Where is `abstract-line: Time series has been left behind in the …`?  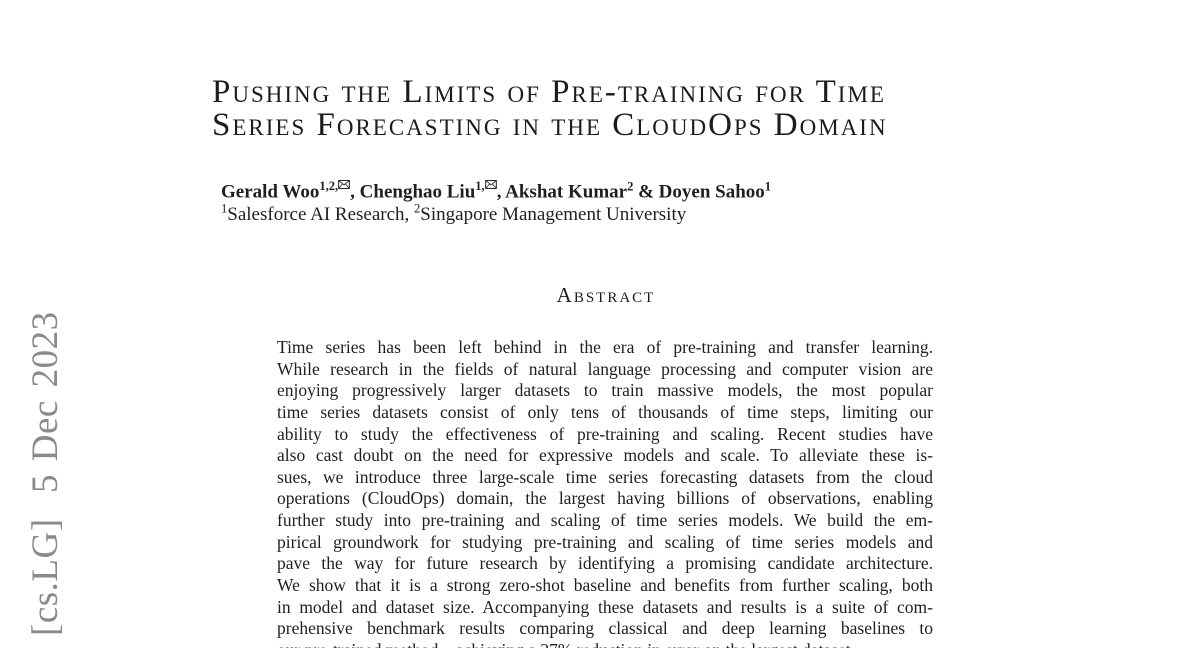 abstract-line: Time series has been left behind in the … is located at coordinates (605, 347).